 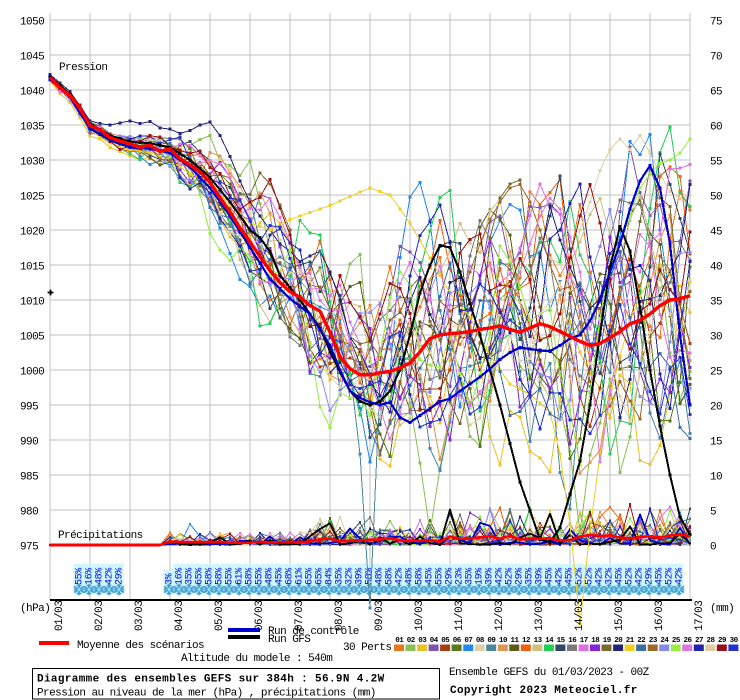 I want to click on svg-text: 16, so click(x=572, y=641).